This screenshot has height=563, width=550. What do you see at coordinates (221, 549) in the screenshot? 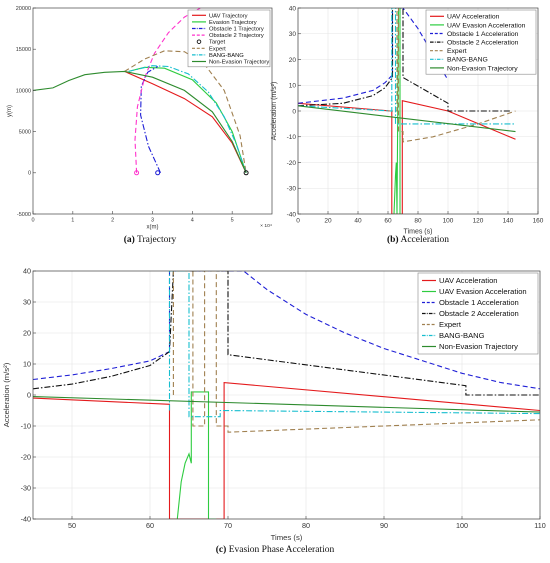
I see `chart-c-caption-label: (c)` at bounding box center [221, 549].